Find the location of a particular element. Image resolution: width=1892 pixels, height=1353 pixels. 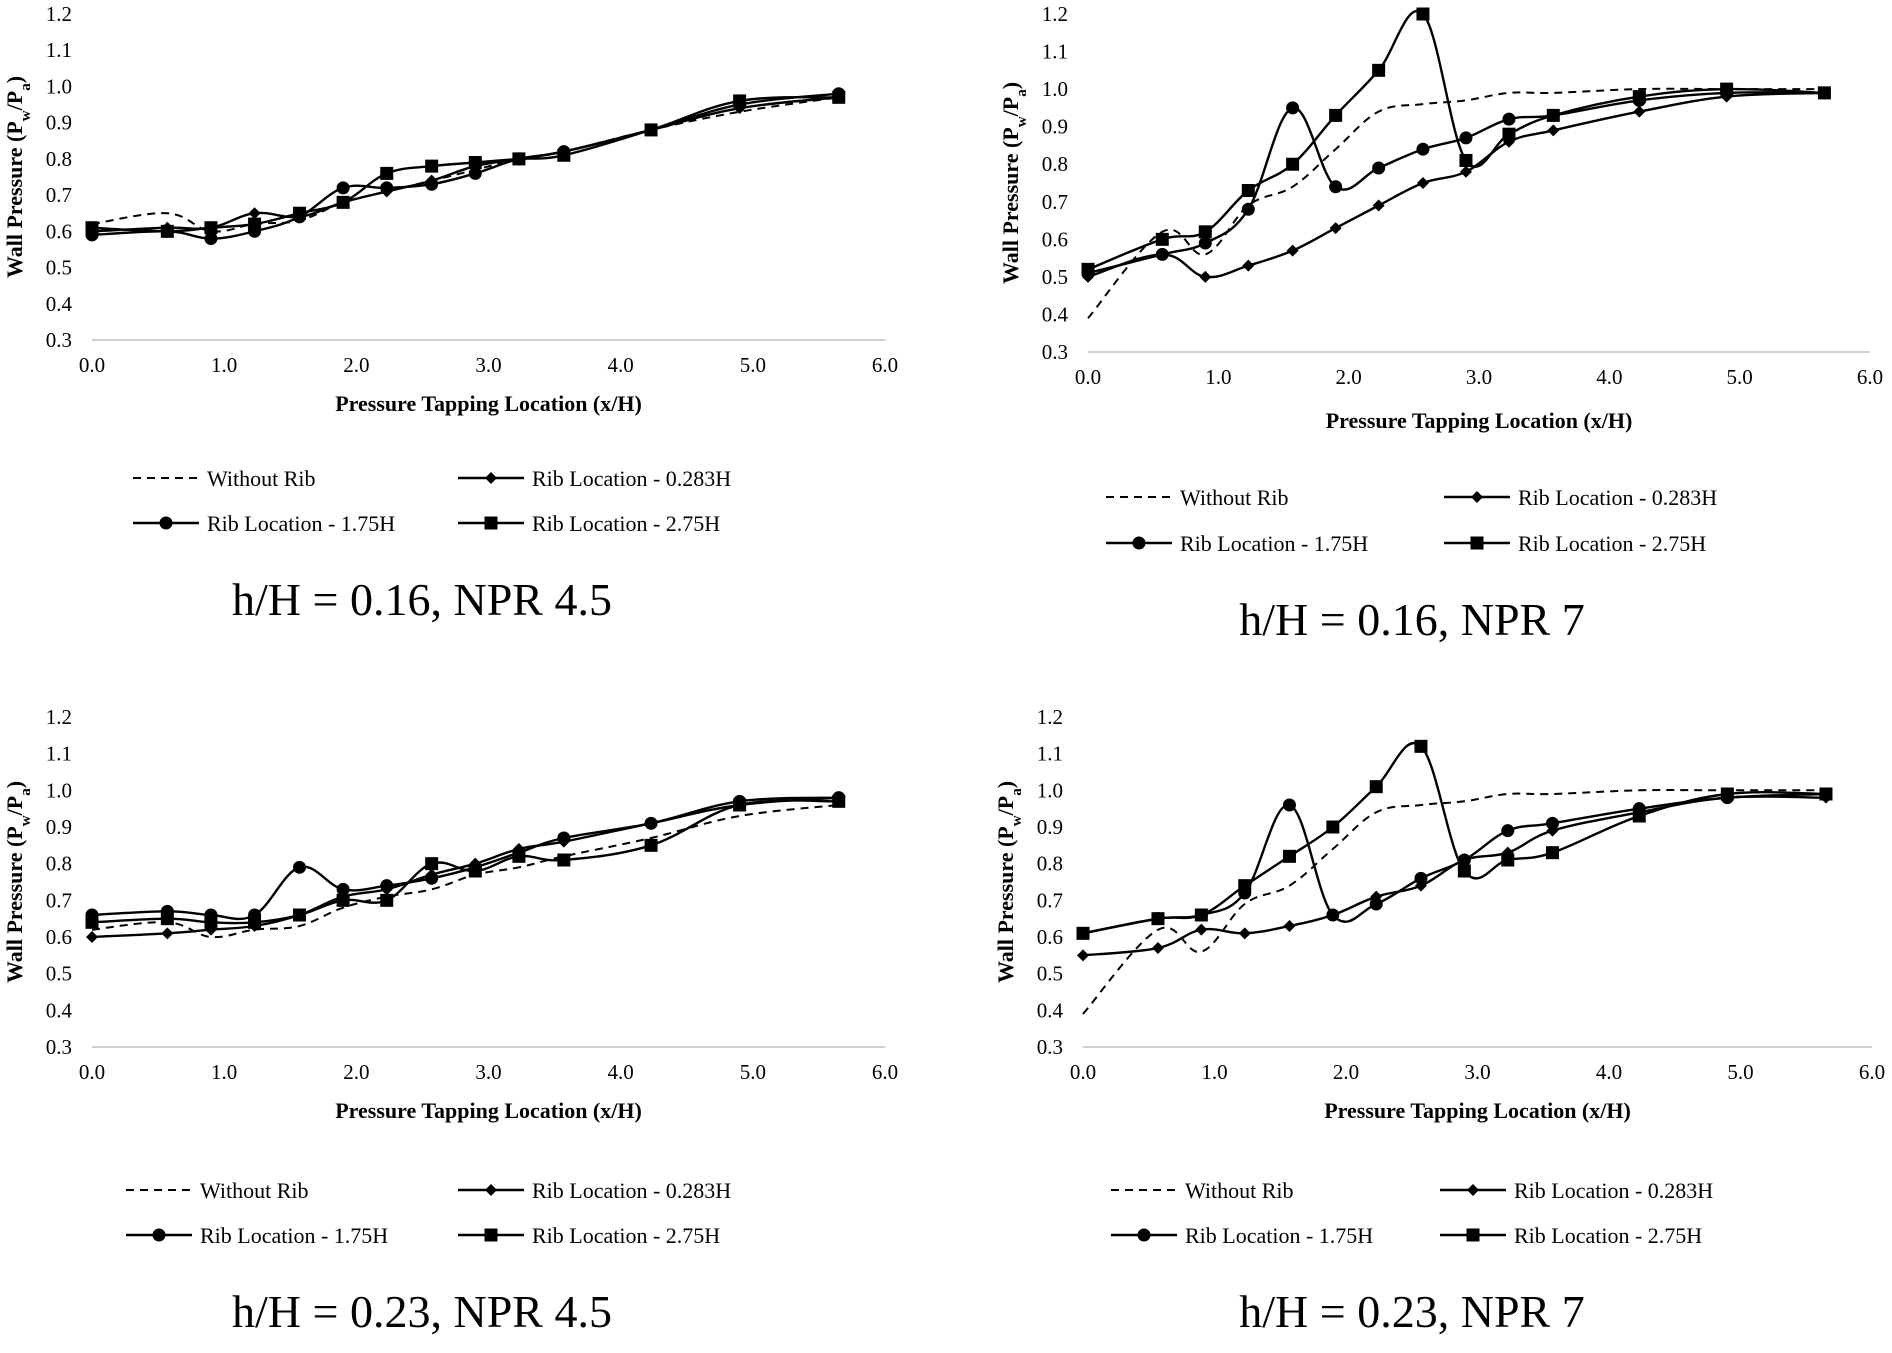

y-axis-title: Wall Pressure (Pw/Pa) is located at coordinates (1014, 183).